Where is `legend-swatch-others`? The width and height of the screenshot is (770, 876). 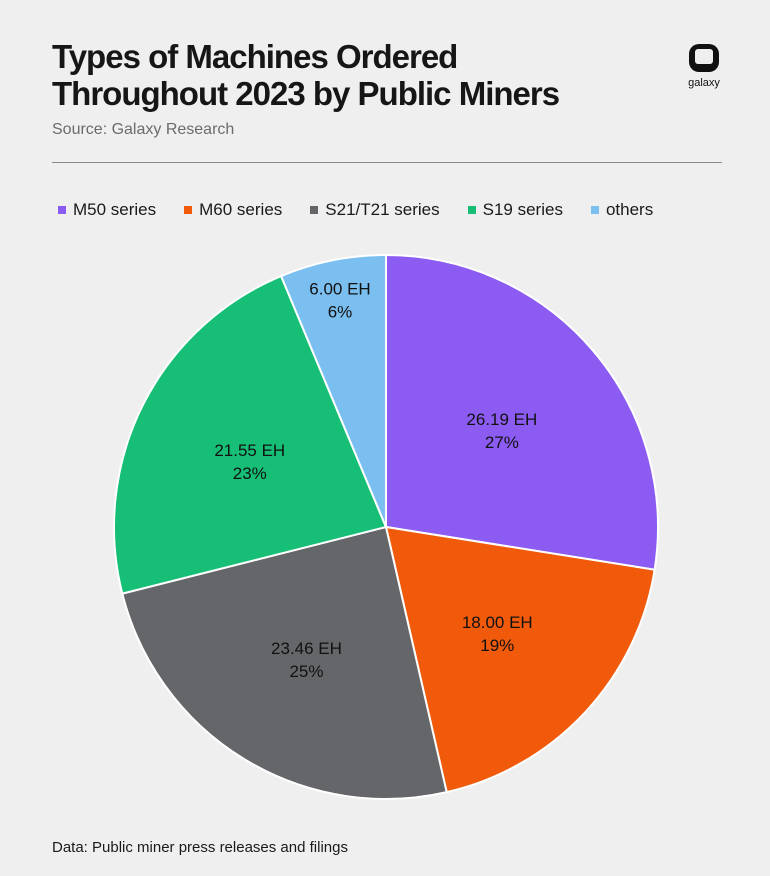
legend-swatch-others is located at coordinates (594, 210).